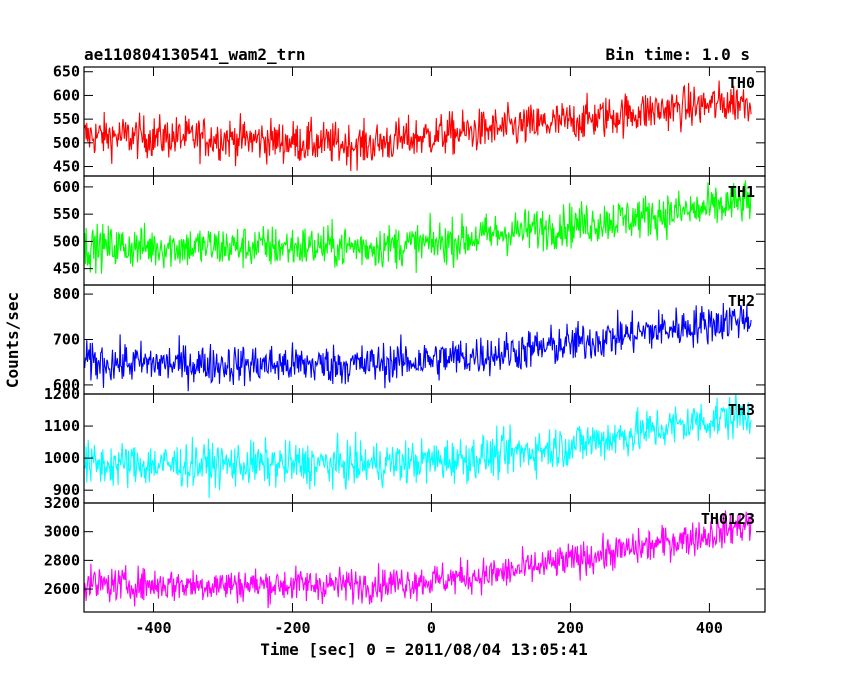  I want to click on x-tick-label: 0, so click(431, 628).